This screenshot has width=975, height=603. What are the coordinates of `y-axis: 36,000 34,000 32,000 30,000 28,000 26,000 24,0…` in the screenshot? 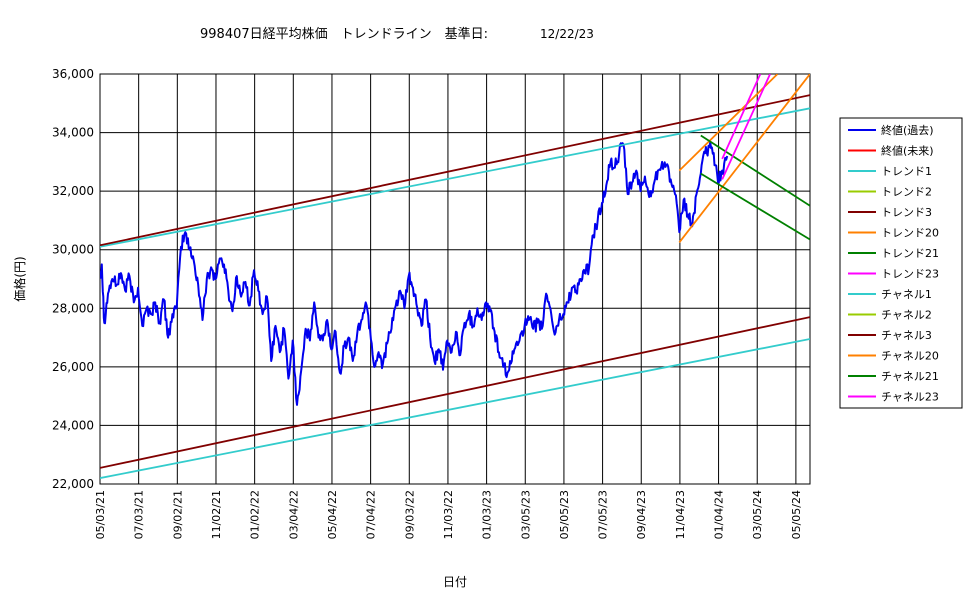 It's located at (73, 279).